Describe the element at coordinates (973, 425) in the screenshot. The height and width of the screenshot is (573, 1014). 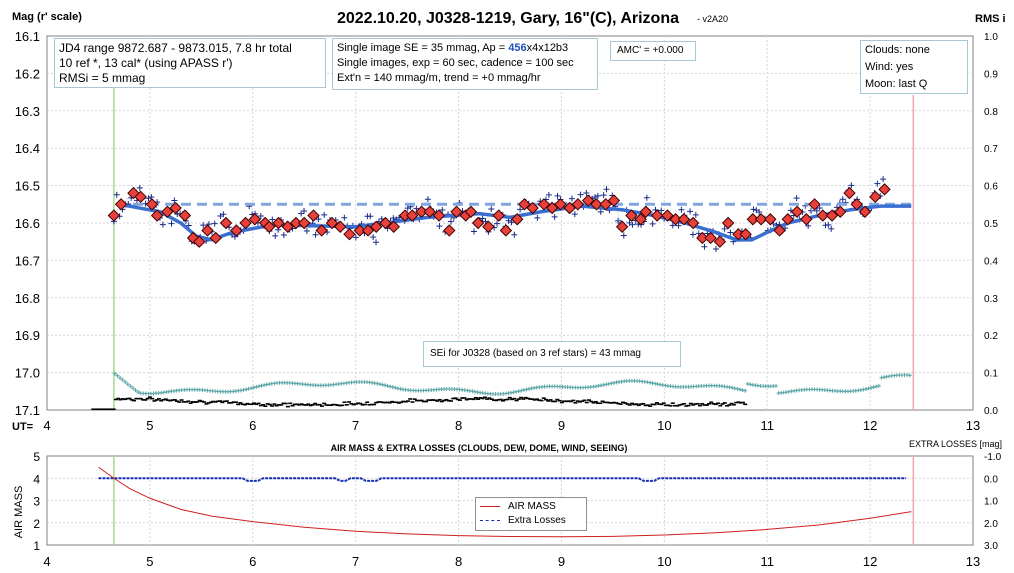
I see `ut-tick-label: 13` at that location.